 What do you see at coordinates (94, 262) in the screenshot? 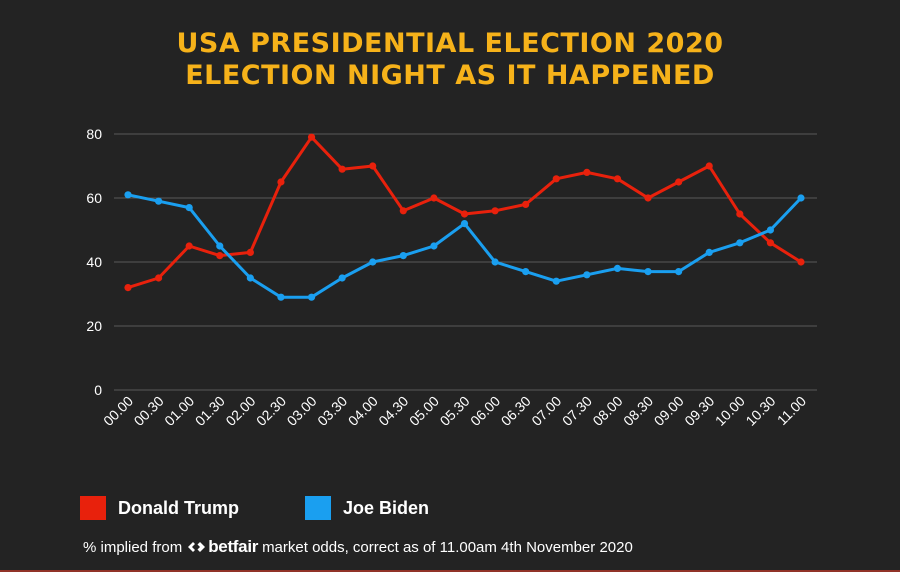
I see `y-tick-label: 40` at bounding box center [94, 262].